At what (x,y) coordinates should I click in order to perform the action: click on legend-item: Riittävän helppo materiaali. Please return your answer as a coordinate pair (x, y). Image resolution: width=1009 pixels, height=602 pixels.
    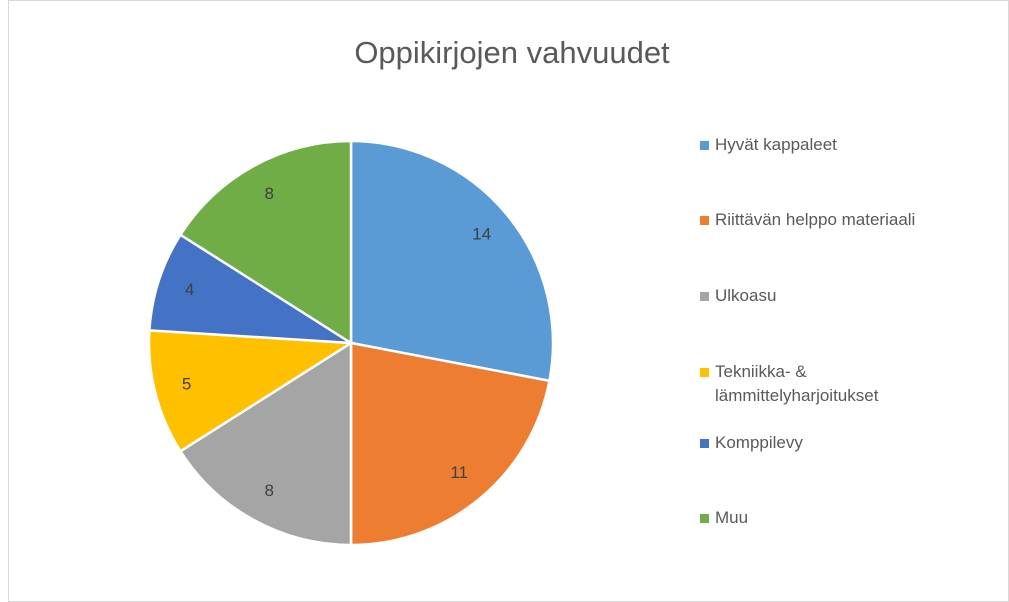
    Looking at the image, I should click on (850, 220).